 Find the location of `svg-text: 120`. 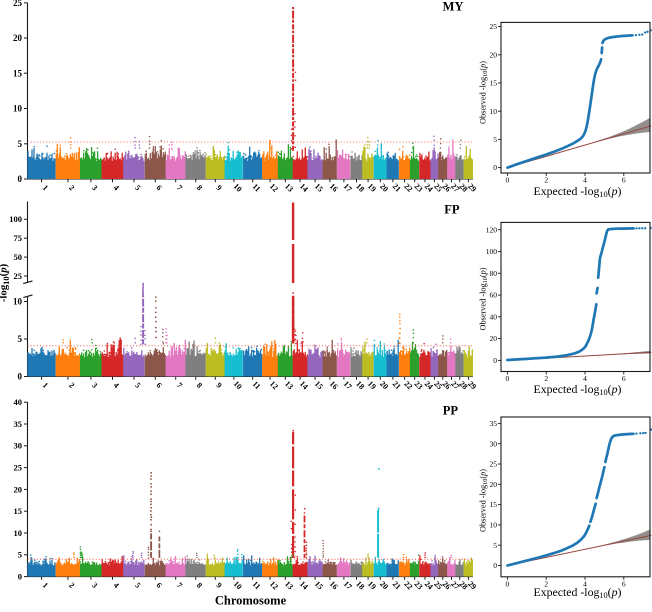

svg-text: 120 is located at coordinates (492, 229).